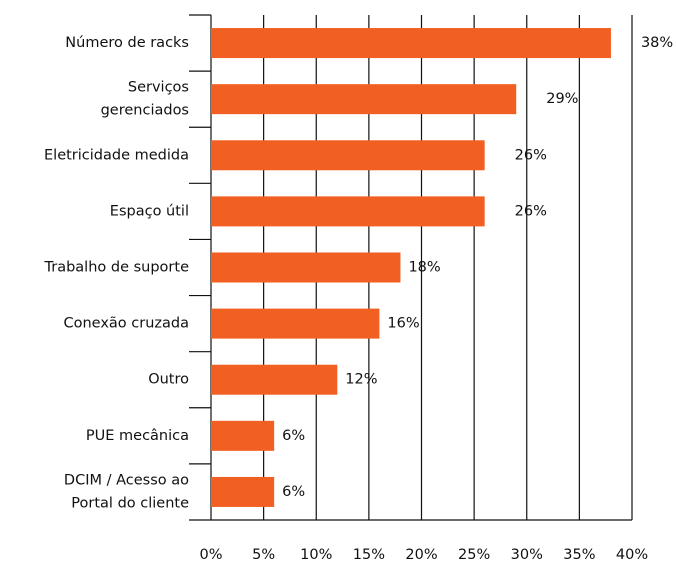 The width and height of the screenshot is (676, 575). I want to click on value-label: 18%, so click(424, 268).